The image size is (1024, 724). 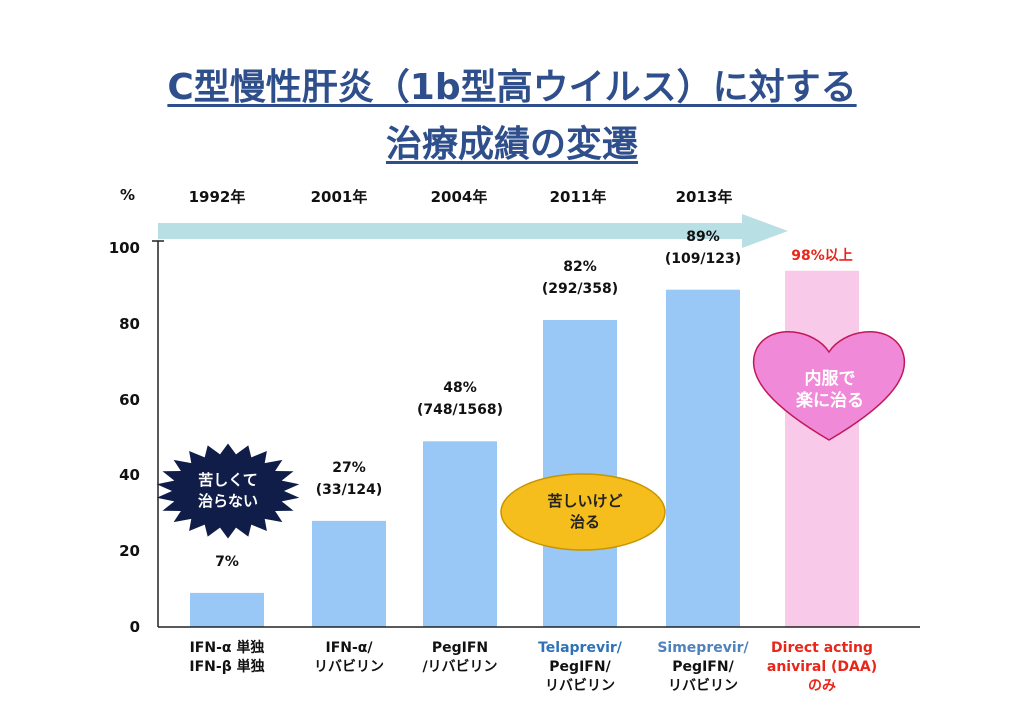 What do you see at coordinates (129, 475) in the screenshot?
I see `y-tick-40: 40` at bounding box center [129, 475].